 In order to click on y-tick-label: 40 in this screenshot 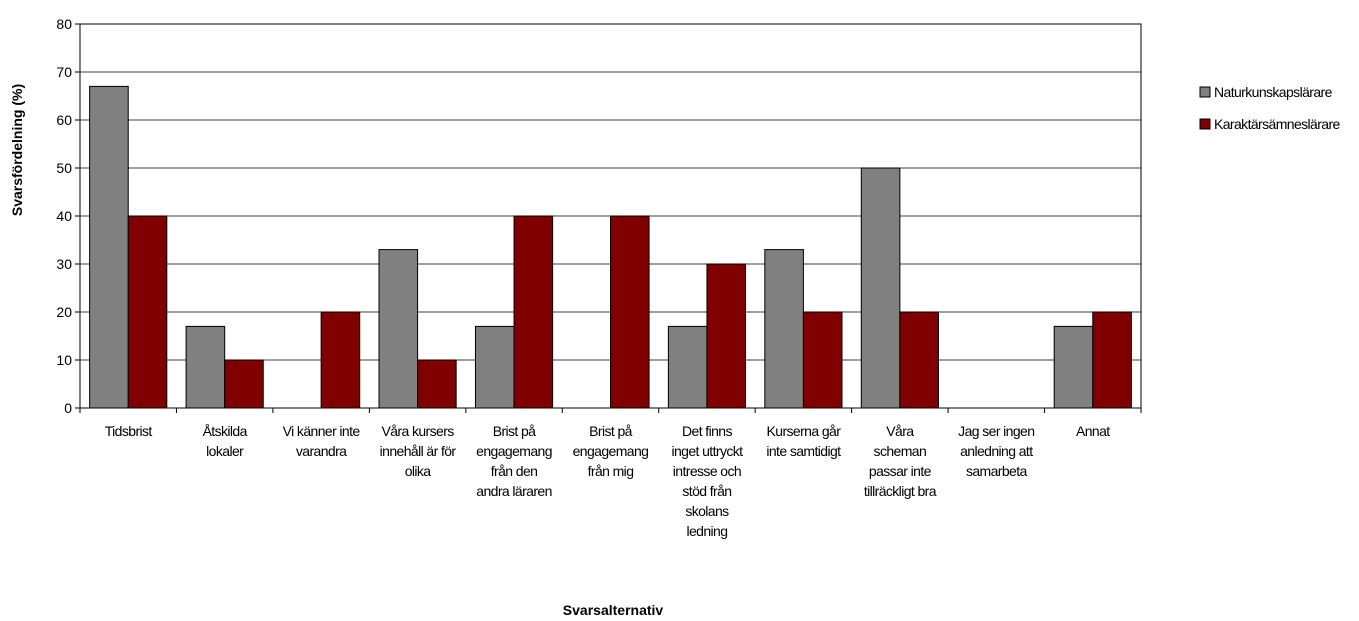, I will do `click(64, 216)`.